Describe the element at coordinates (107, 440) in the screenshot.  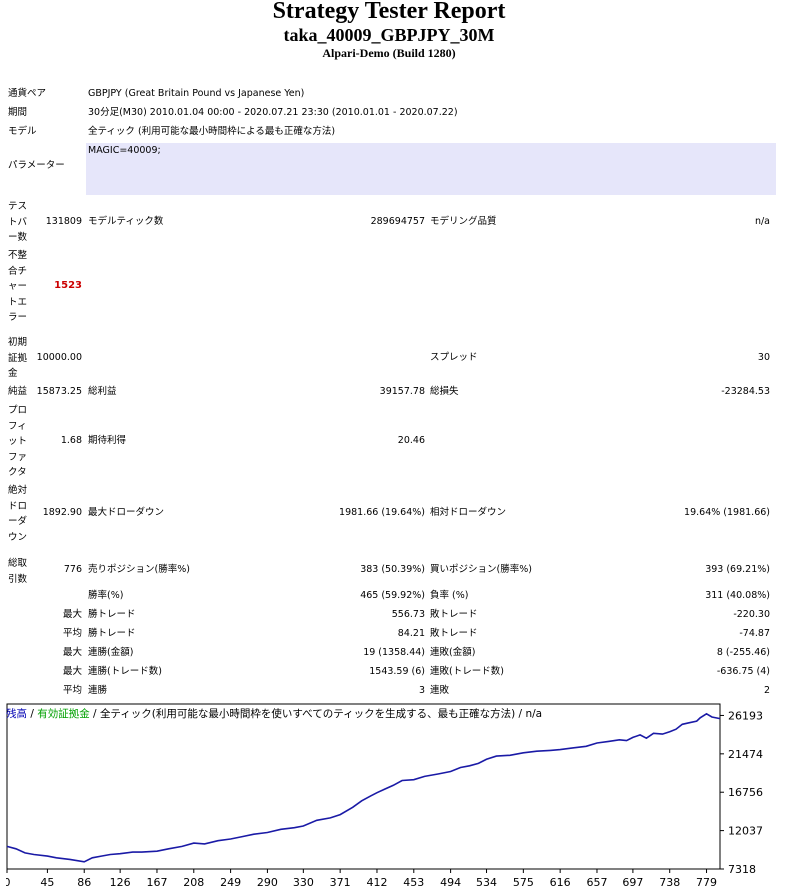
I see `payoff-label: 期待利得` at that location.